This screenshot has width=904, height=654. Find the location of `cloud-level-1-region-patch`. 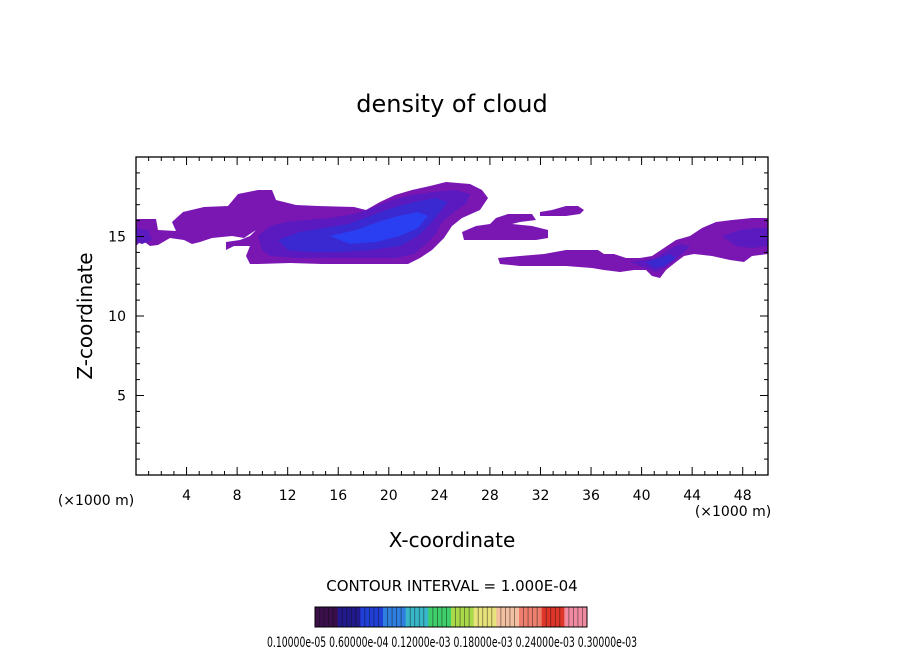

cloud-level-1-region-patch is located at coordinates (505, 227).